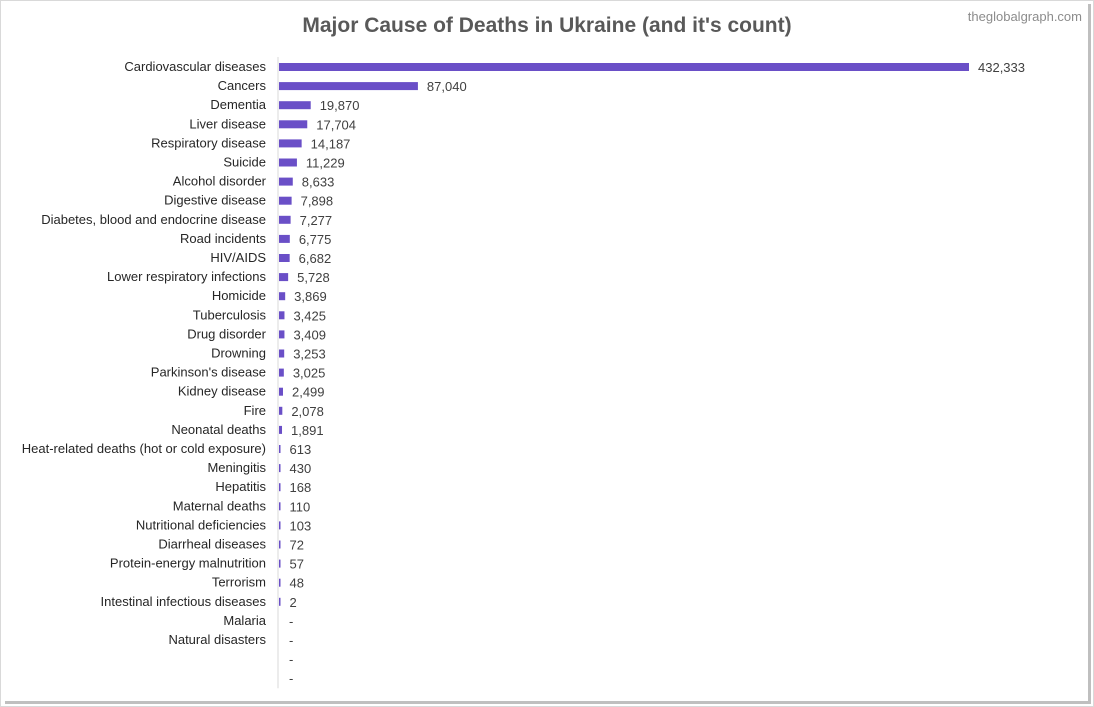  What do you see at coordinates (307, 430) in the screenshot?
I see `data-label: 1,891` at bounding box center [307, 430].